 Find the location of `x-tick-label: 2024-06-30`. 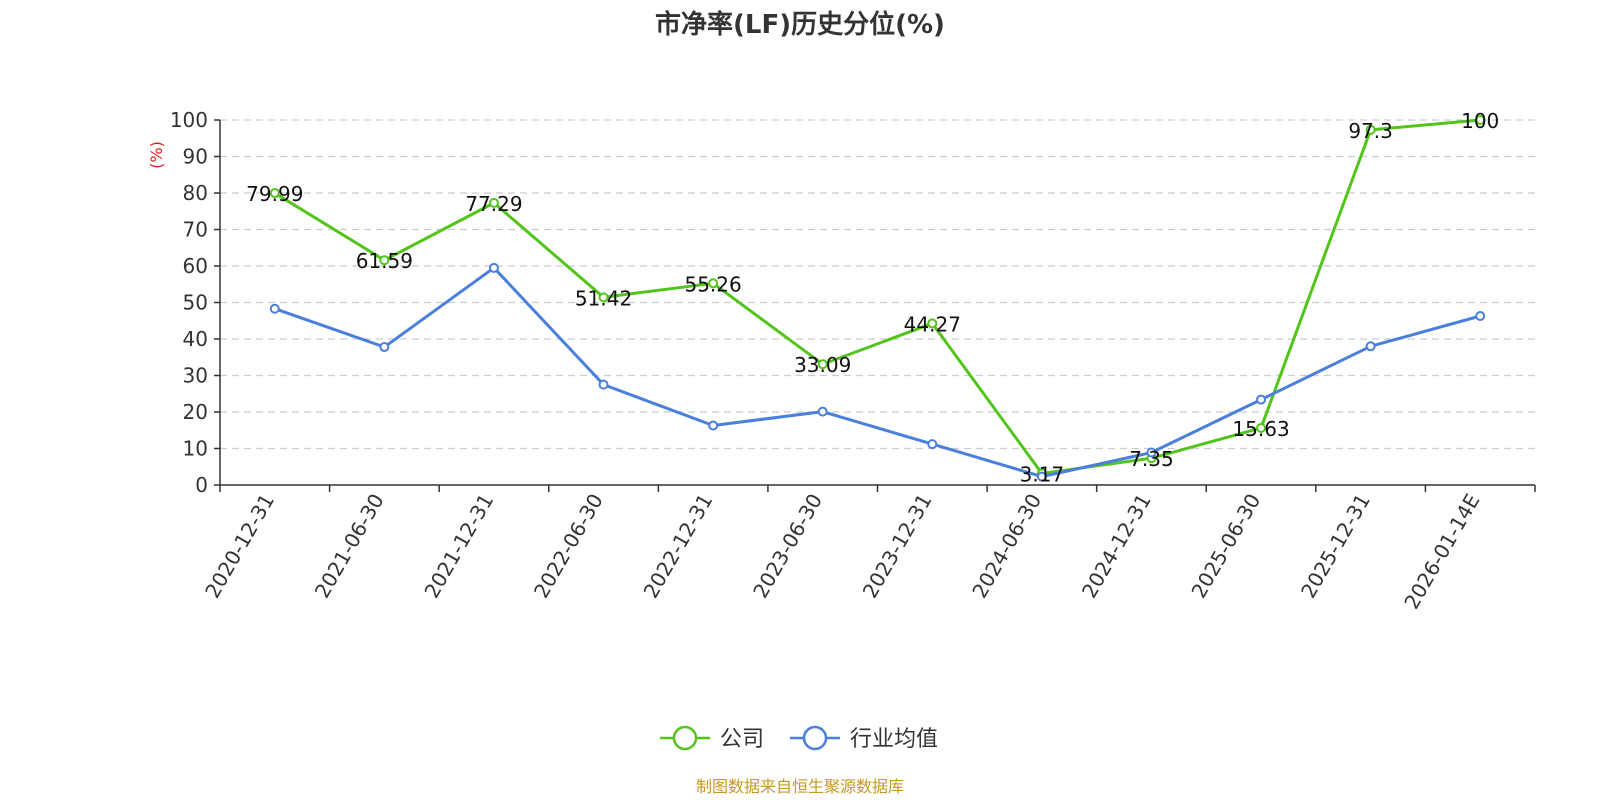

x-tick-label: 2024-06-30 is located at coordinates (1006, 546).